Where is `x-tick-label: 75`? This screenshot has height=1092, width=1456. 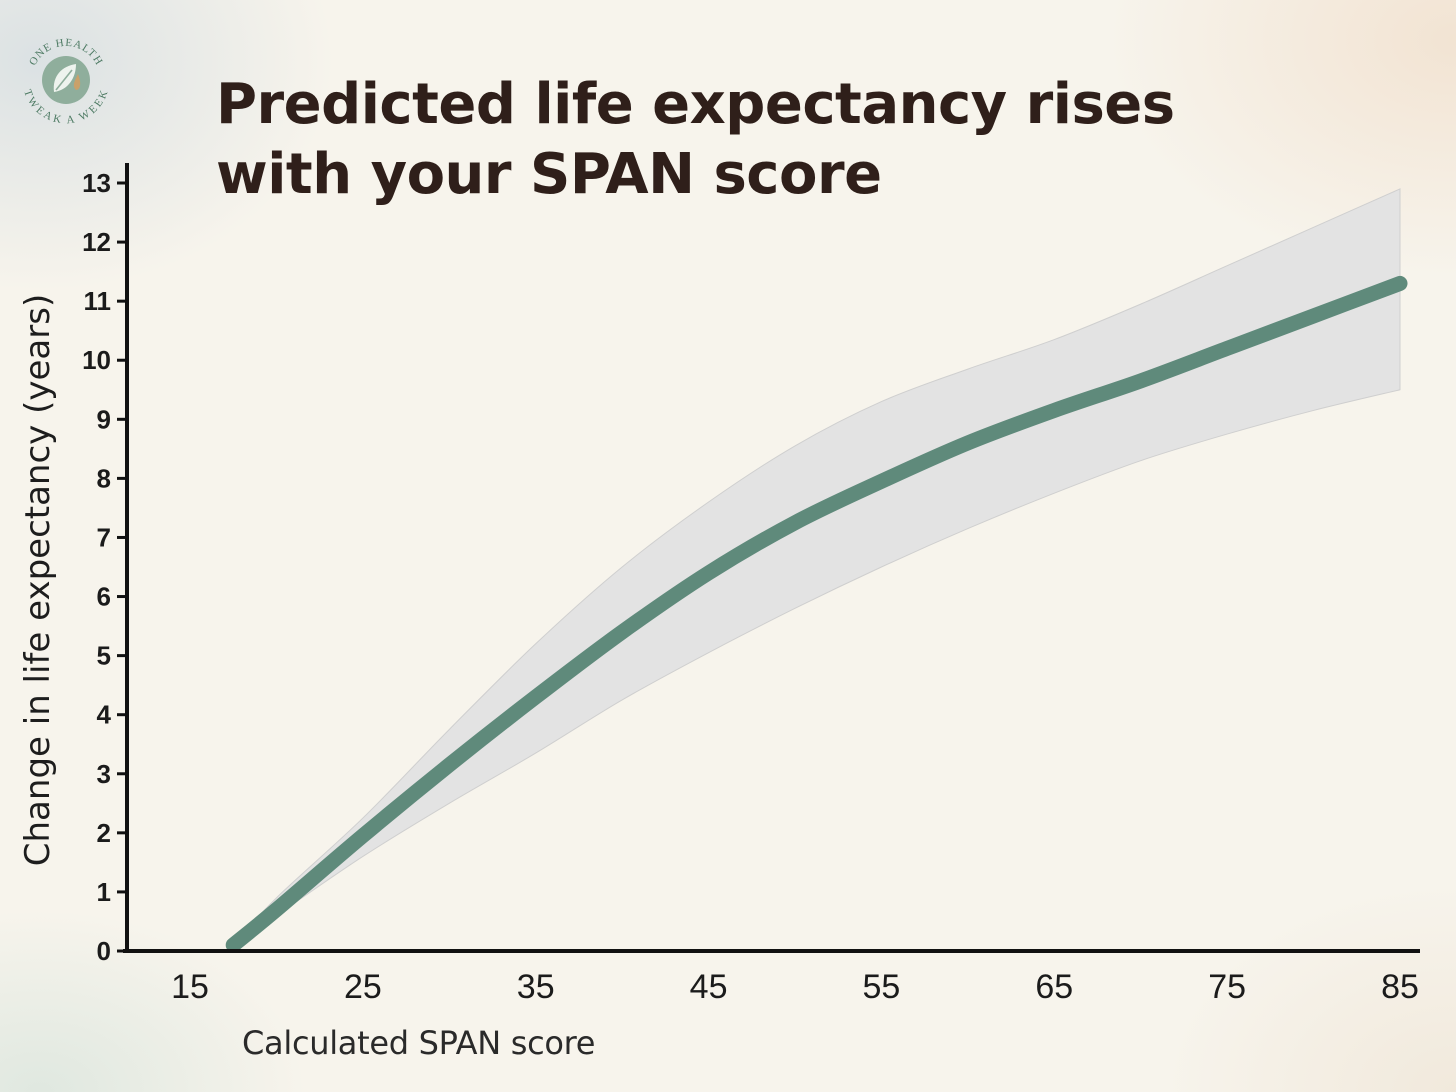 x-tick-label: 75 is located at coordinates (1227, 987).